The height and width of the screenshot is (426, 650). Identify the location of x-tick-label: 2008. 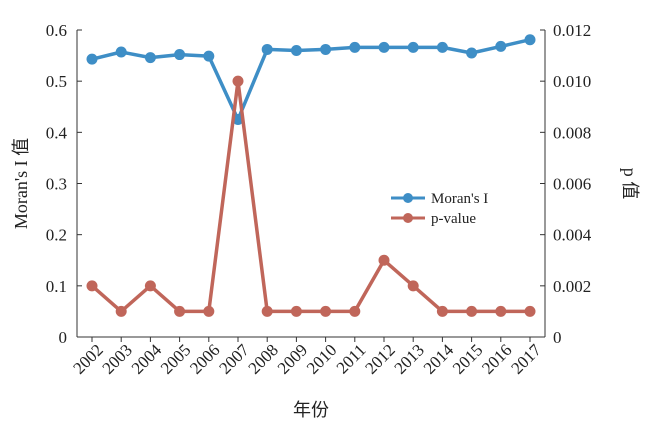
(263, 358).